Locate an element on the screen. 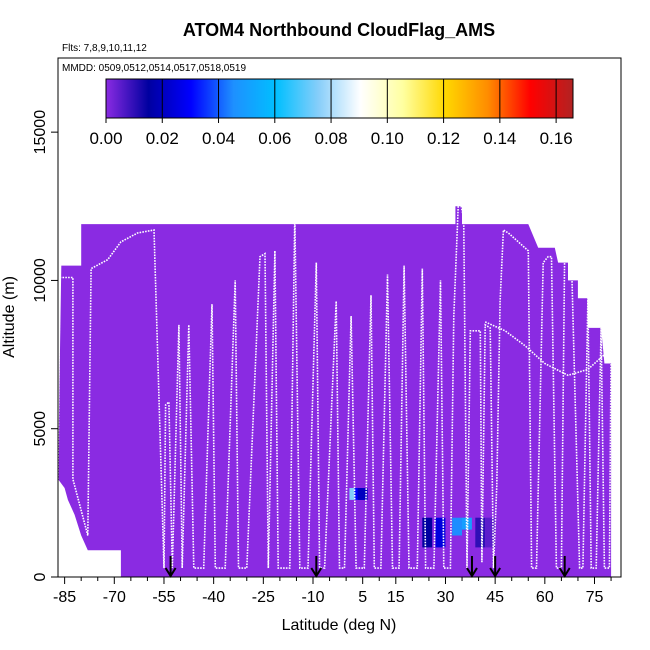 The image size is (650, 650). x-tick-label: 45 is located at coordinates (495, 597).